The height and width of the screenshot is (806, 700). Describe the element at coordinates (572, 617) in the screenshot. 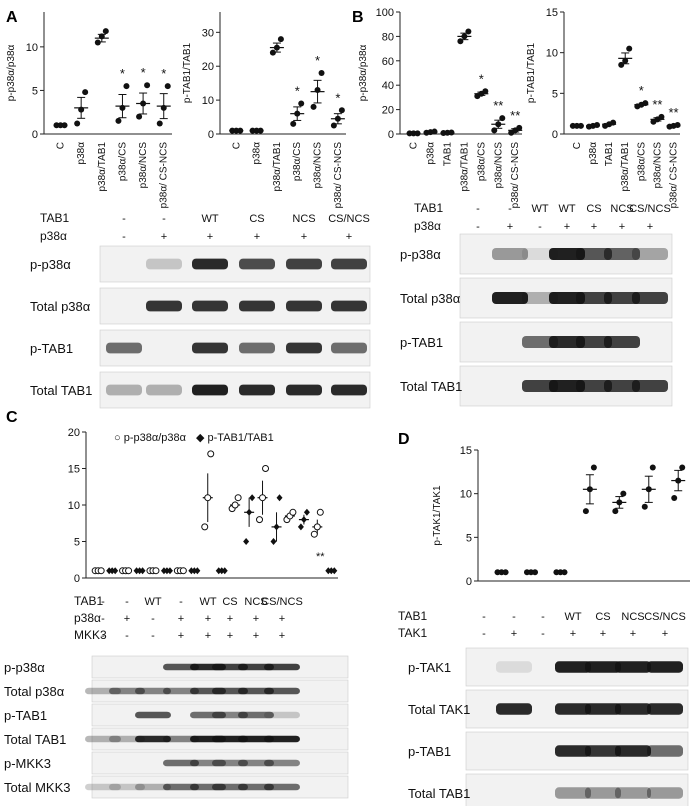

I see `blot-header-cell: WT` at that location.